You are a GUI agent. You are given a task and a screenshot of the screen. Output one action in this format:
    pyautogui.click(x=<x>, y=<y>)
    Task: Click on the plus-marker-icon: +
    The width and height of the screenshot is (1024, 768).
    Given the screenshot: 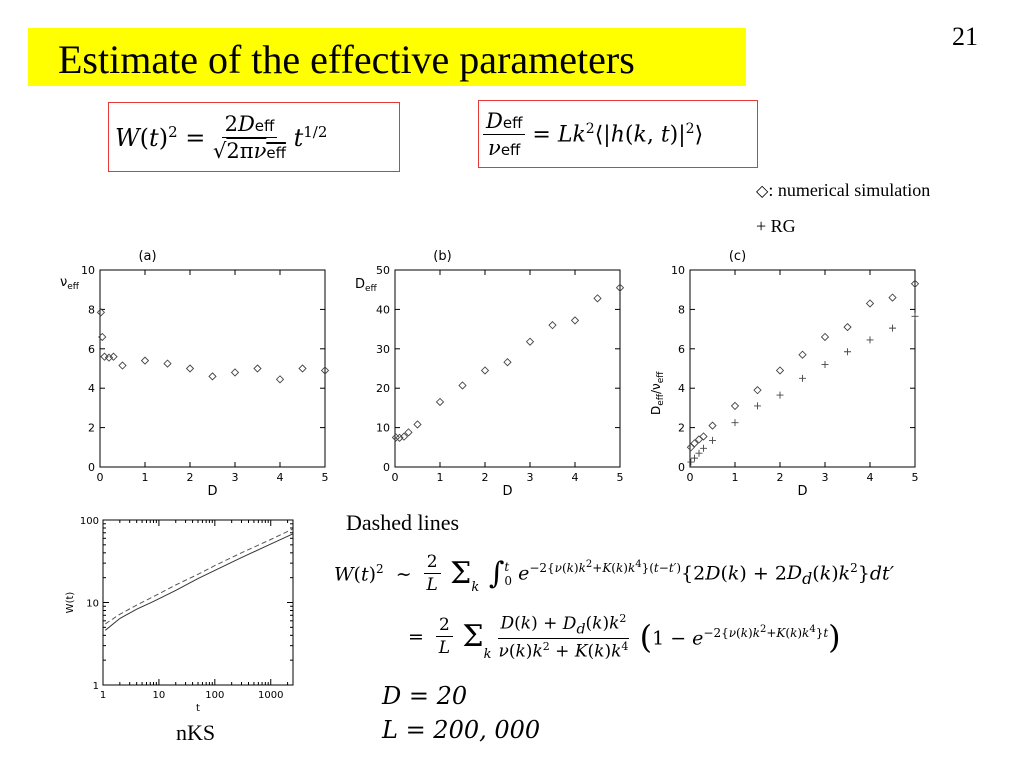 What is the action you would take?
    pyautogui.click(x=761, y=226)
    